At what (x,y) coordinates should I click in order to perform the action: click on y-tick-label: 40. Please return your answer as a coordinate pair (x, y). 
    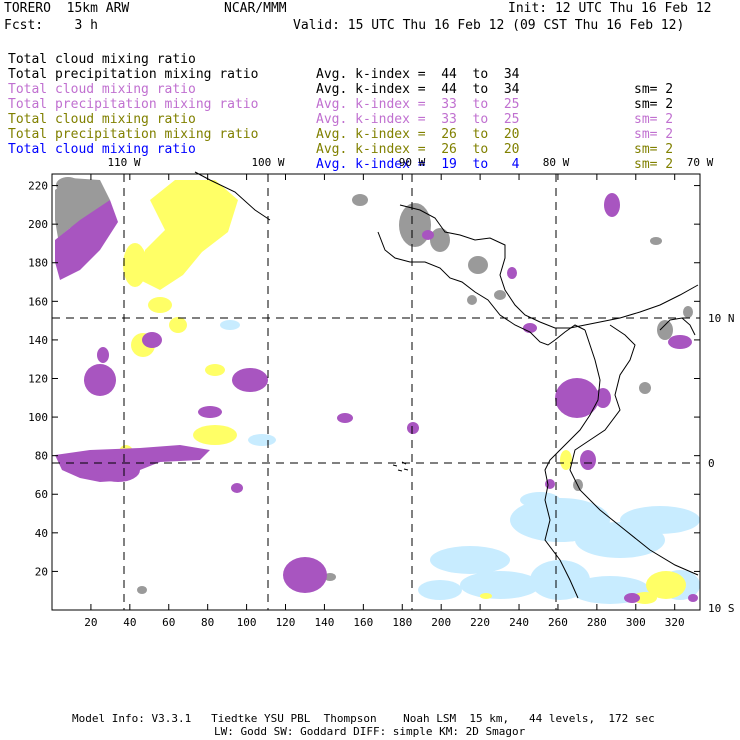
    Looking at the image, I should click on (41, 533).